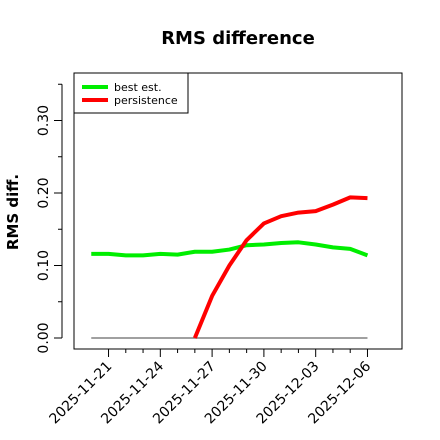 This screenshot has width=440, height=440. Describe the element at coordinates (138, 87) in the screenshot. I see `legend-label: best est.` at that location.